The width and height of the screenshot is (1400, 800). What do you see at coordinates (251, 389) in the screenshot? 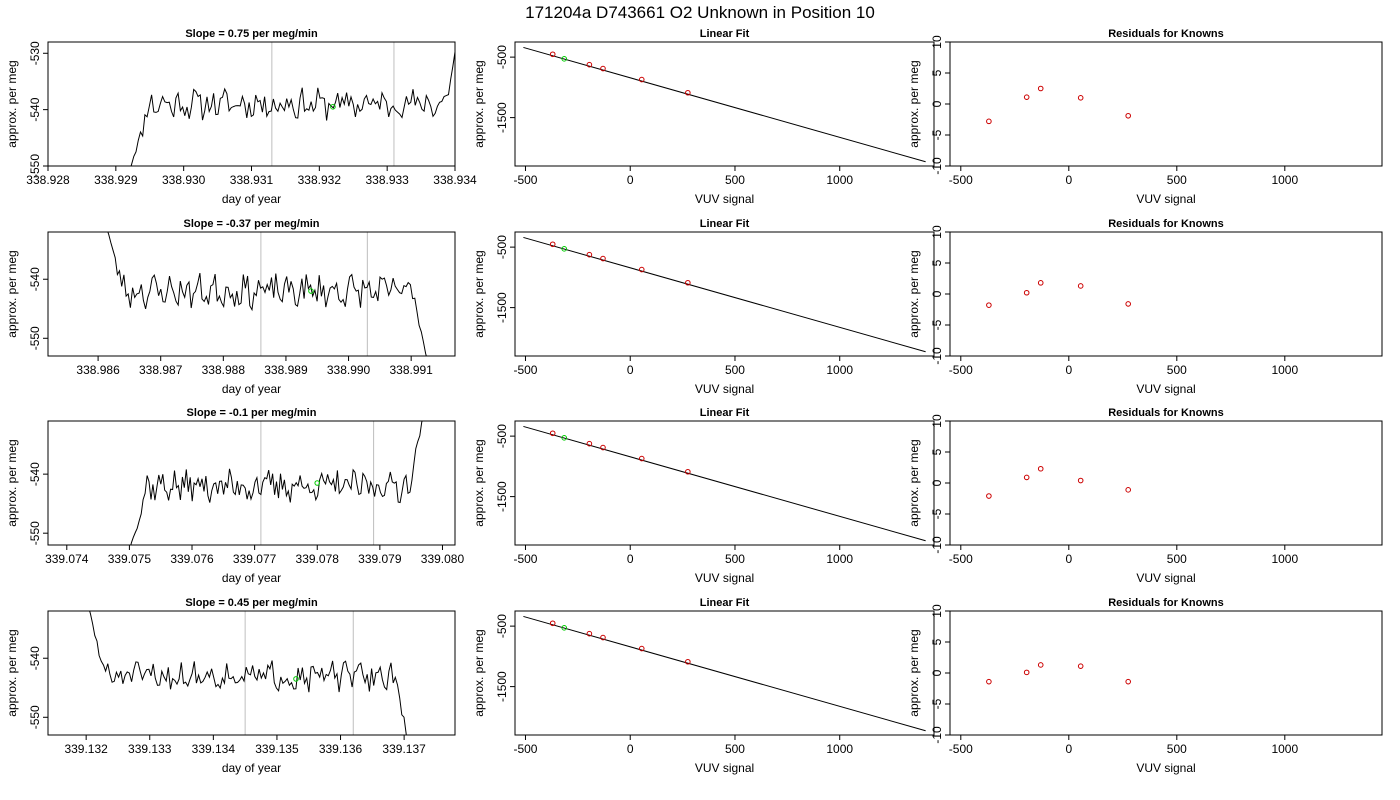
I see `x-axis-label: day of year` at bounding box center [251, 389].